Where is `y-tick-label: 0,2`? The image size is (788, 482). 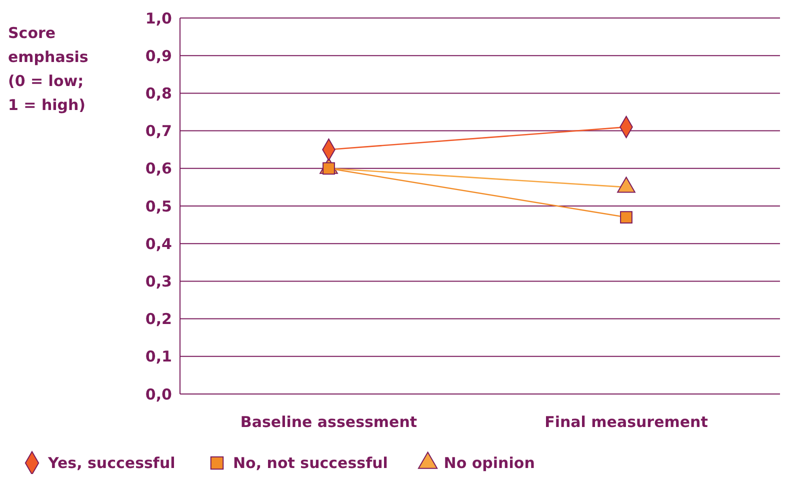
y-tick-label: 0,2 is located at coordinates (158, 319).